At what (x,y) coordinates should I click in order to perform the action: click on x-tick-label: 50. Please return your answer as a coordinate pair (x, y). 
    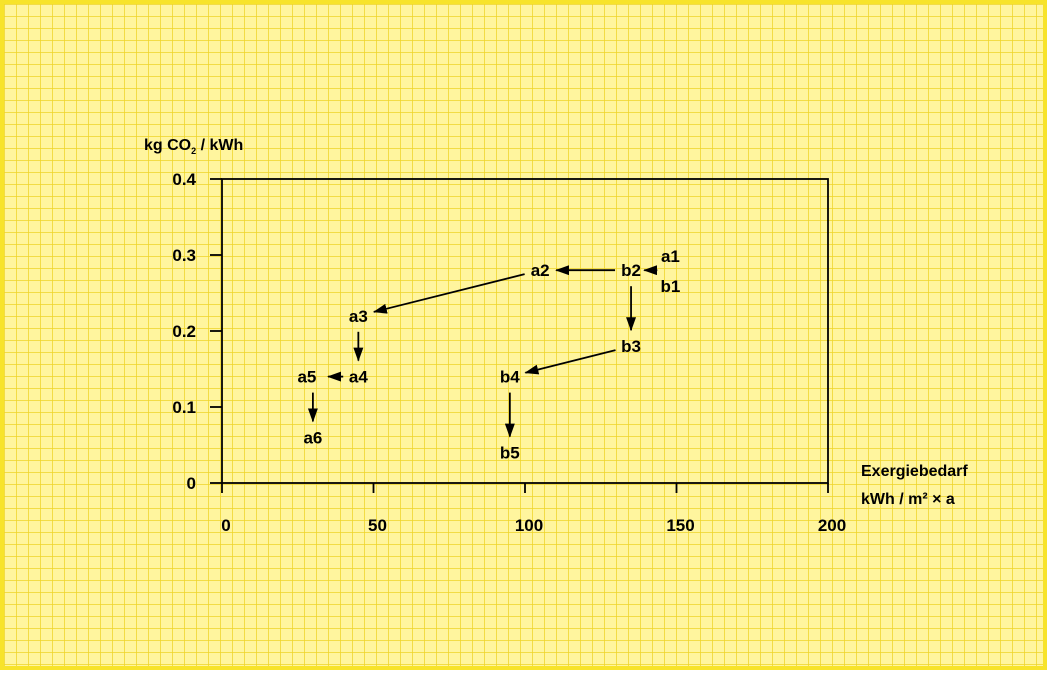
    Looking at the image, I should click on (377, 525).